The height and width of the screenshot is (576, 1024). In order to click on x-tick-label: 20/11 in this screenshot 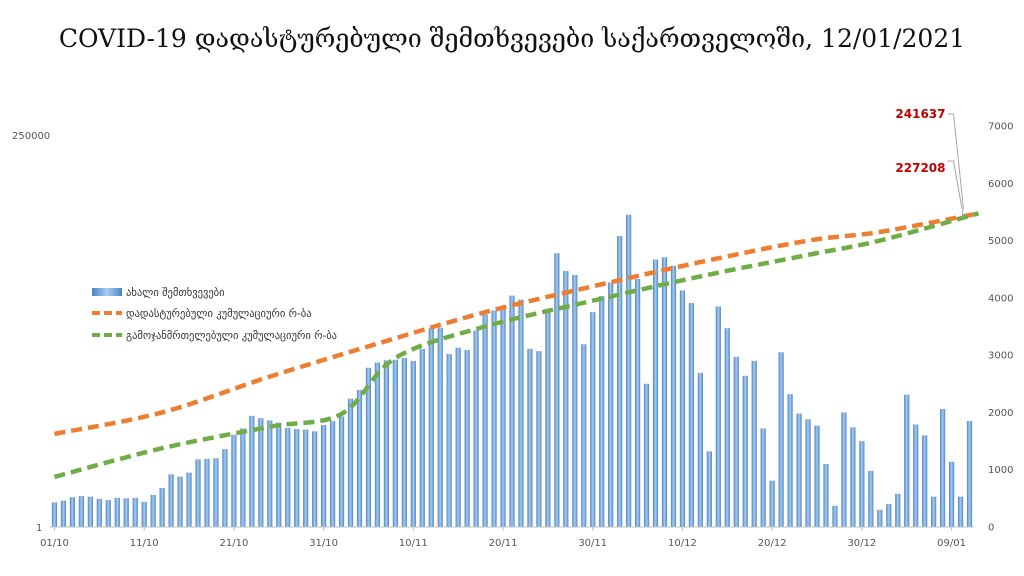, I will do `click(503, 543)`.